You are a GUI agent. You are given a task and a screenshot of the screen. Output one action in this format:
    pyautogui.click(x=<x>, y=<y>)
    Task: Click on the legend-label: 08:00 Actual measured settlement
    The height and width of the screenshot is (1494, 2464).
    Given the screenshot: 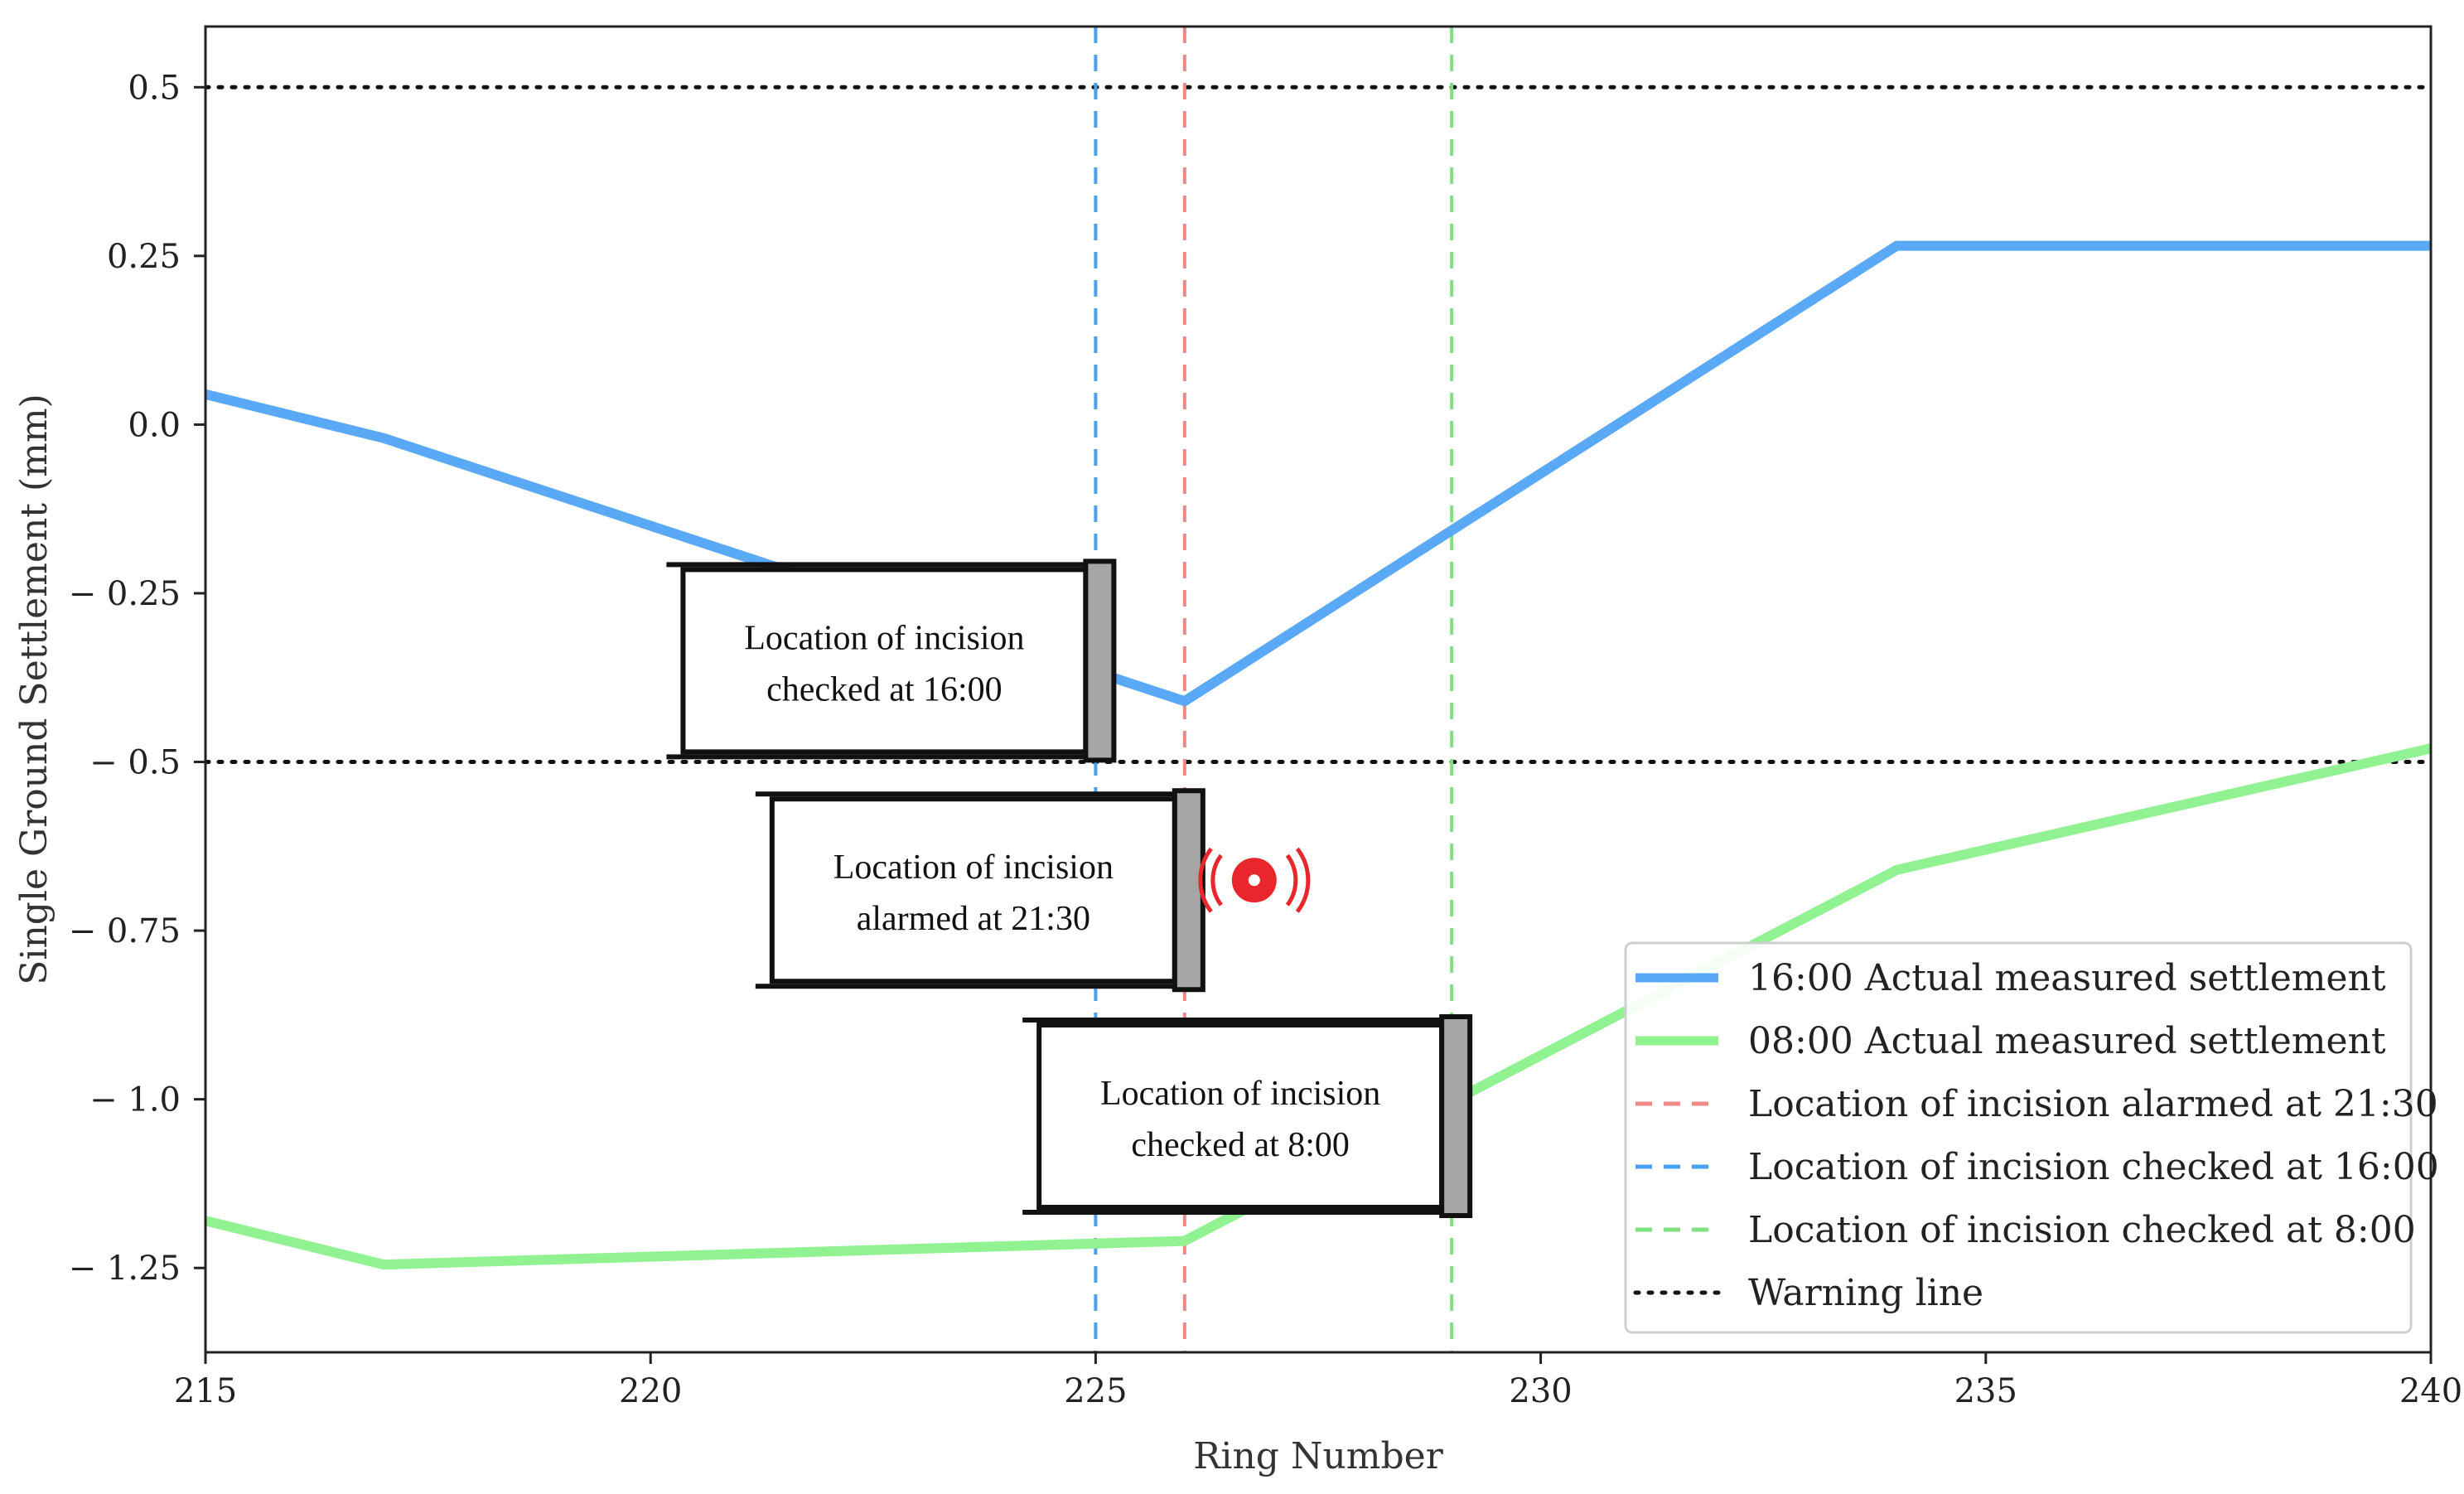 What is the action you would take?
    pyautogui.click(x=2067, y=1041)
    